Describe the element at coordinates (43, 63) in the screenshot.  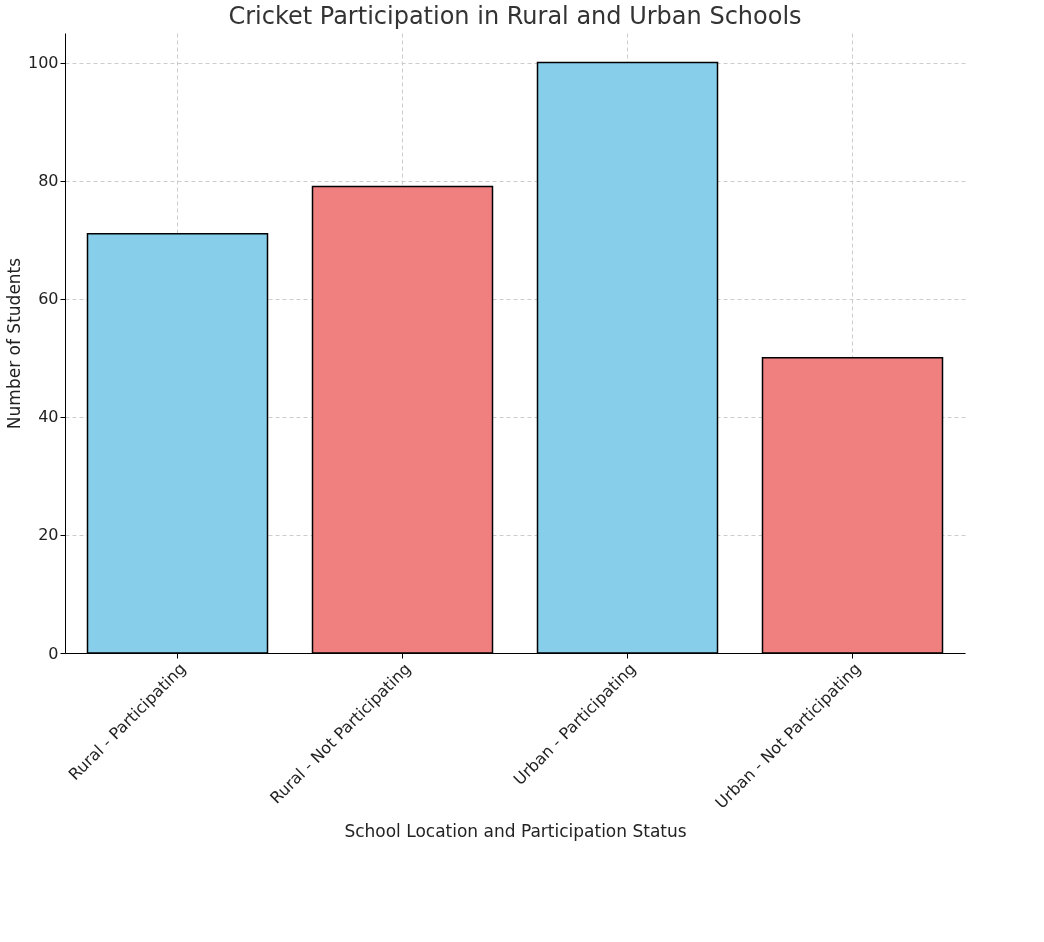
I see `y-tick-label: 100` at that location.